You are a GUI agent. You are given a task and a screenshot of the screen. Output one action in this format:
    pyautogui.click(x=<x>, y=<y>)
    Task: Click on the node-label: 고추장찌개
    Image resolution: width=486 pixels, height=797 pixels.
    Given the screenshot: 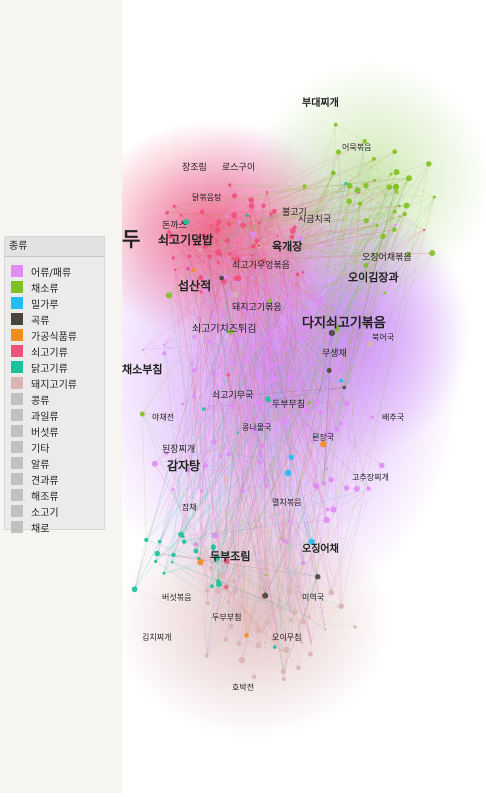 What is the action you would take?
    pyautogui.click(x=370, y=477)
    